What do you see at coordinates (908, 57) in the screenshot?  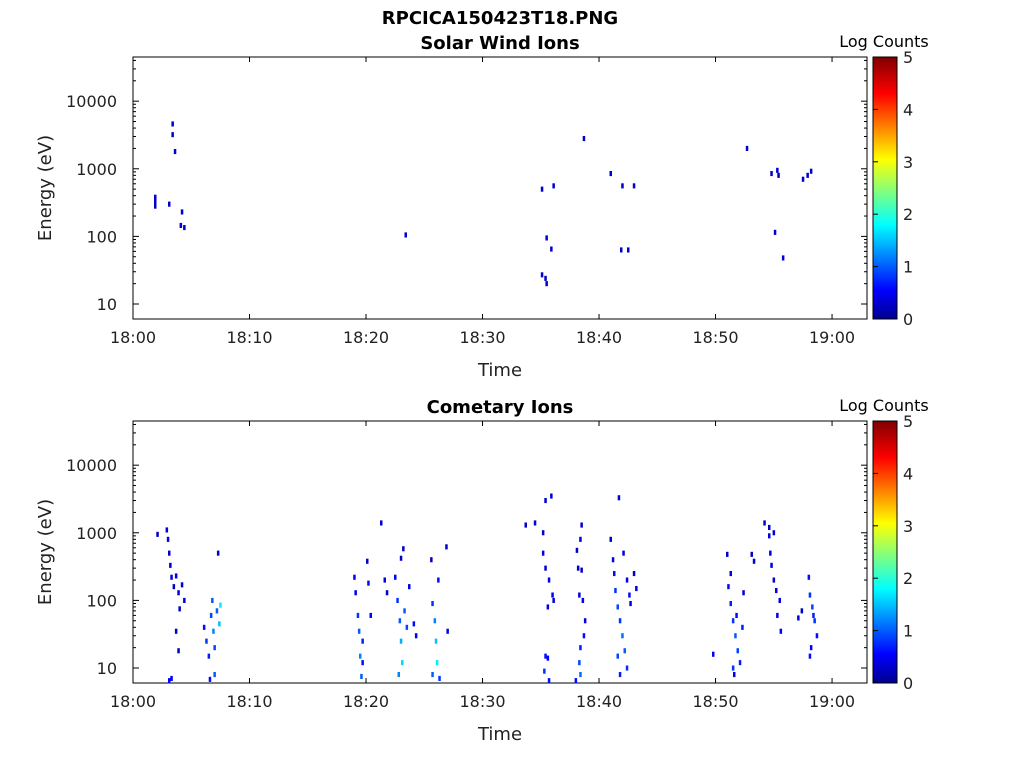 I see `colorbar-tick-label: 5` at bounding box center [908, 57].